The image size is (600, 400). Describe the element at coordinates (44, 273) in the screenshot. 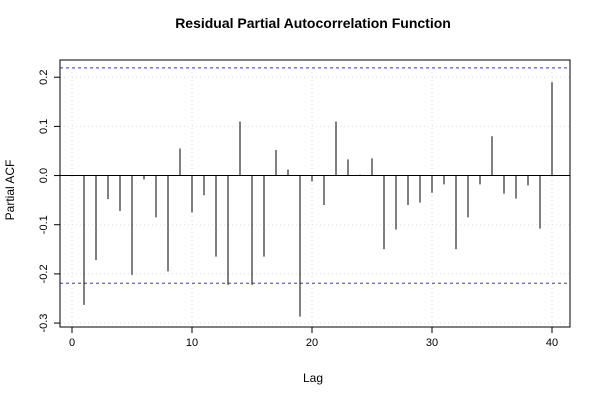

I see `y-tick-label: -0.2` at that location.